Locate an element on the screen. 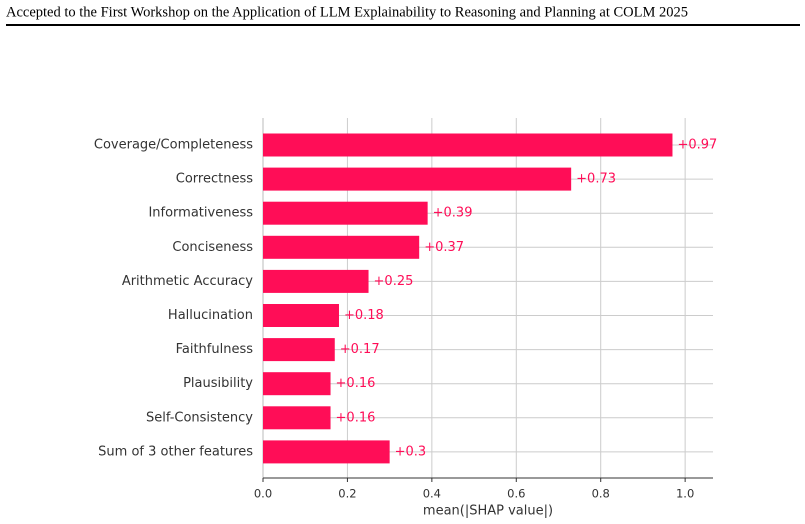 This screenshot has width=805, height=524. value-label: +0.3 is located at coordinates (411, 451).